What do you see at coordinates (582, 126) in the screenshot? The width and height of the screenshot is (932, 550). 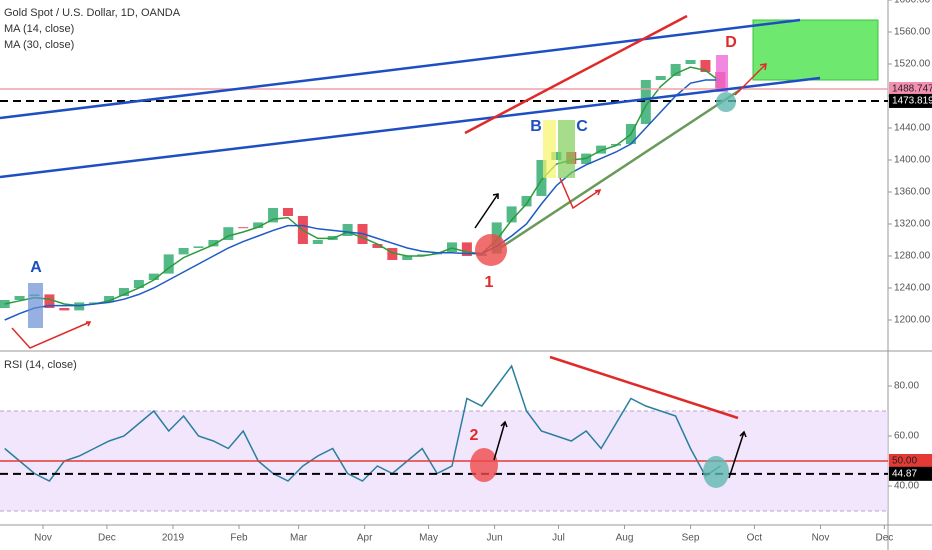 I see `label-c: C` at bounding box center [582, 126].